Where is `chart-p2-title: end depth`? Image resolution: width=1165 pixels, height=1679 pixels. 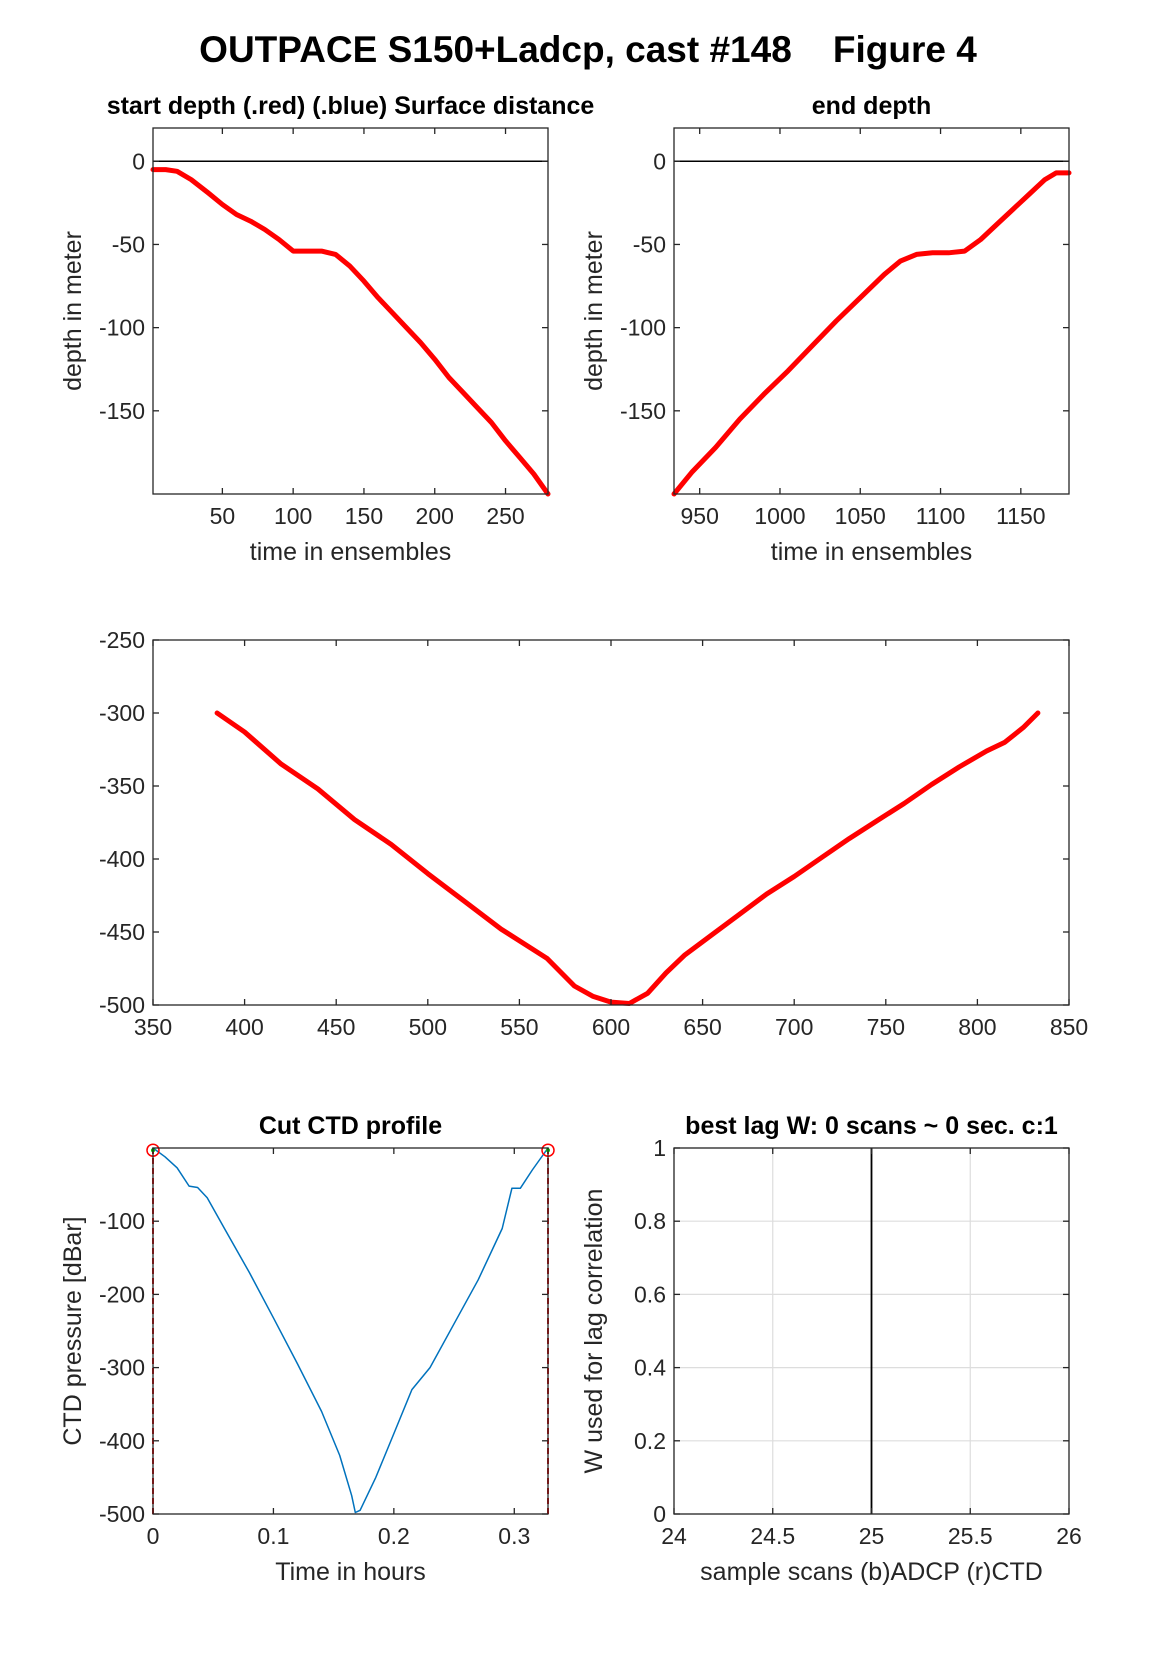
chart-p2-title: end depth is located at coordinates (871, 106).